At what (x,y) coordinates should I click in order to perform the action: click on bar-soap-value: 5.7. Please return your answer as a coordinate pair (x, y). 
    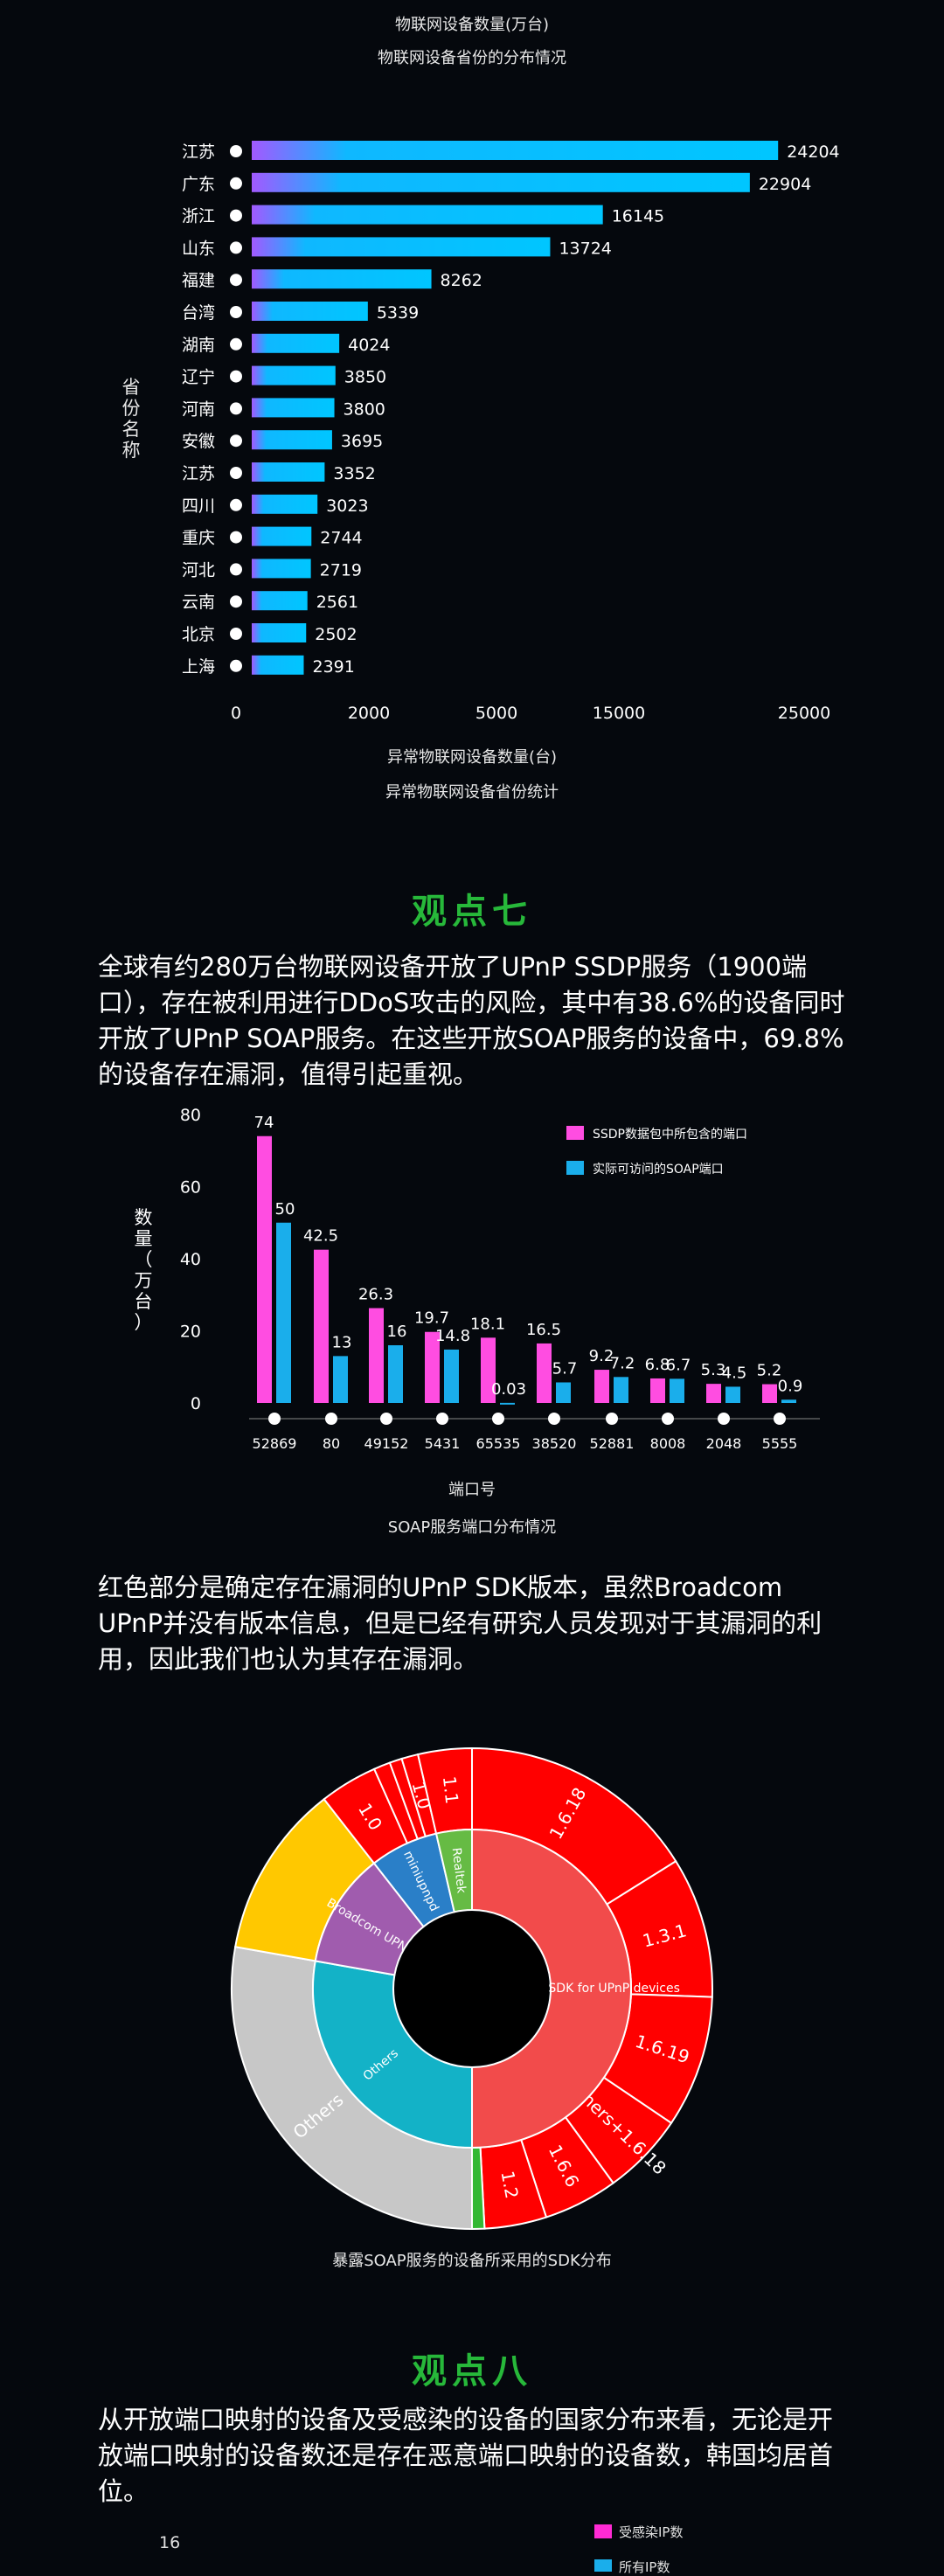
    Looking at the image, I should click on (565, 1368).